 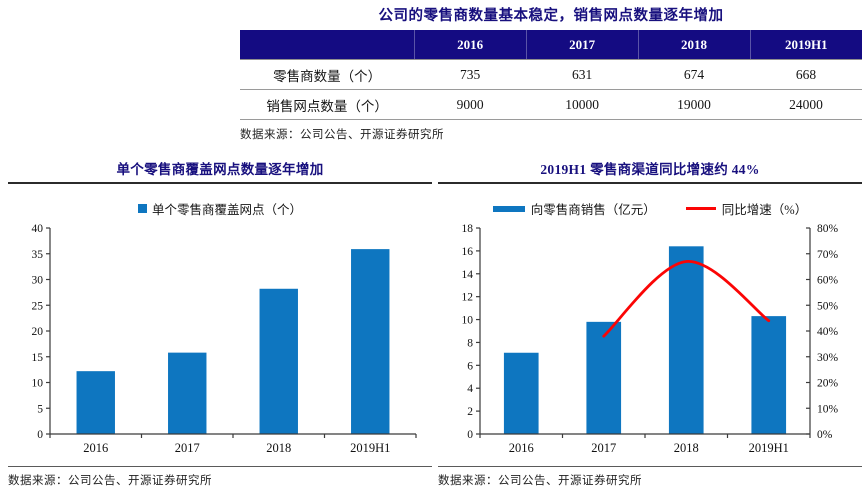 What do you see at coordinates (540, 481) in the screenshot?
I see `chart-source-growth: 数据来源：公司公告、开源证券研究所` at bounding box center [540, 481].